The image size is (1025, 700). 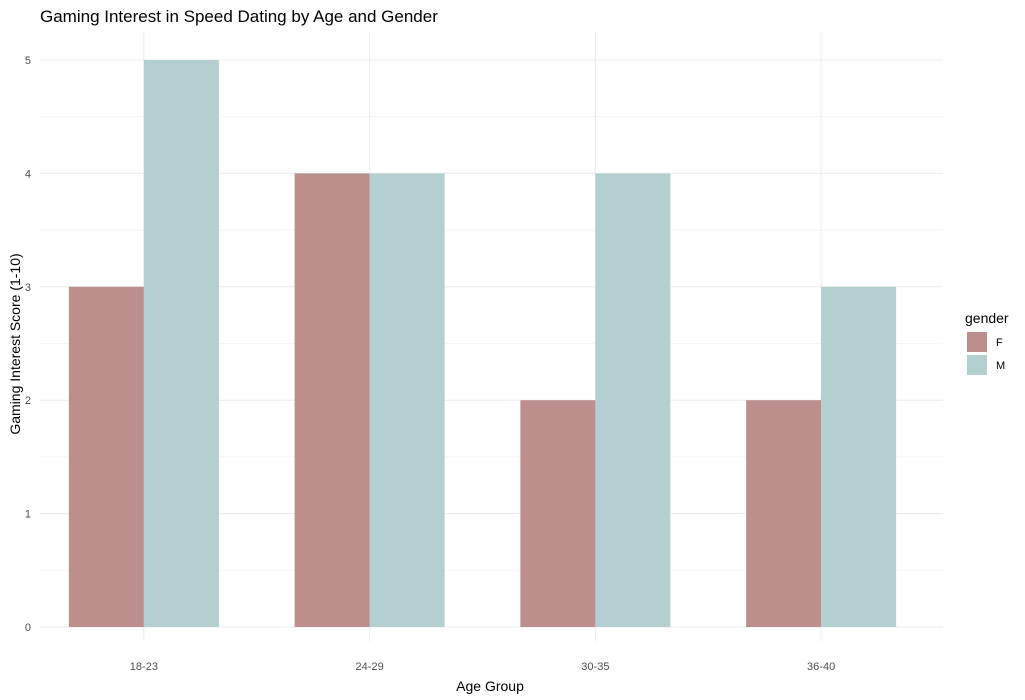 I want to click on y-tick-label: 5, so click(x=28, y=61).